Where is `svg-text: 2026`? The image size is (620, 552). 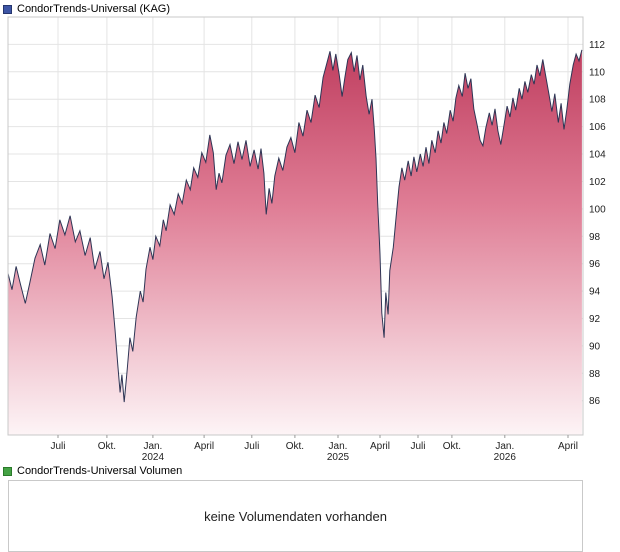 svg-text: 2026 is located at coordinates (505, 457).